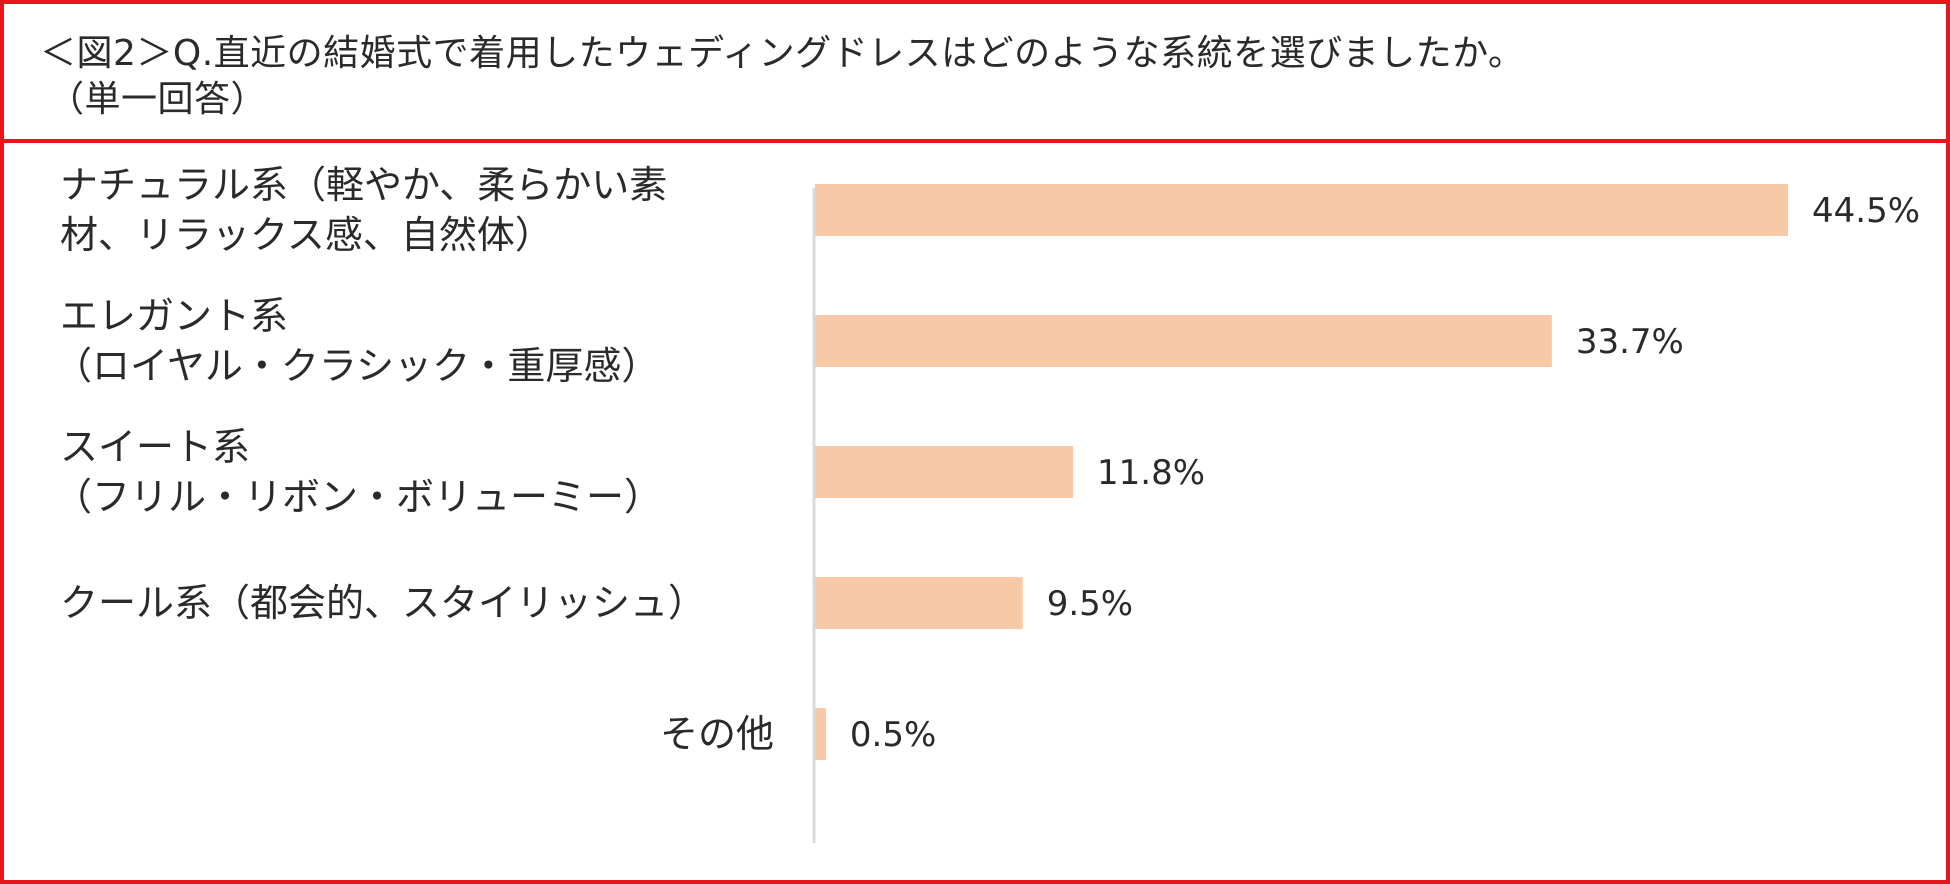 The height and width of the screenshot is (884, 1950). I want to click on category-label-3-line-2: （フリル・リボン・ボリューミー）, so click(358, 497).